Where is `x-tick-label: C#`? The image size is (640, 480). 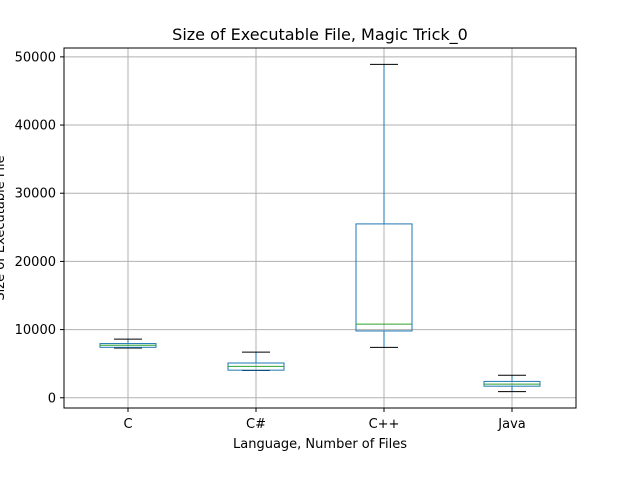
x-tick-label: C# is located at coordinates (256, 424).